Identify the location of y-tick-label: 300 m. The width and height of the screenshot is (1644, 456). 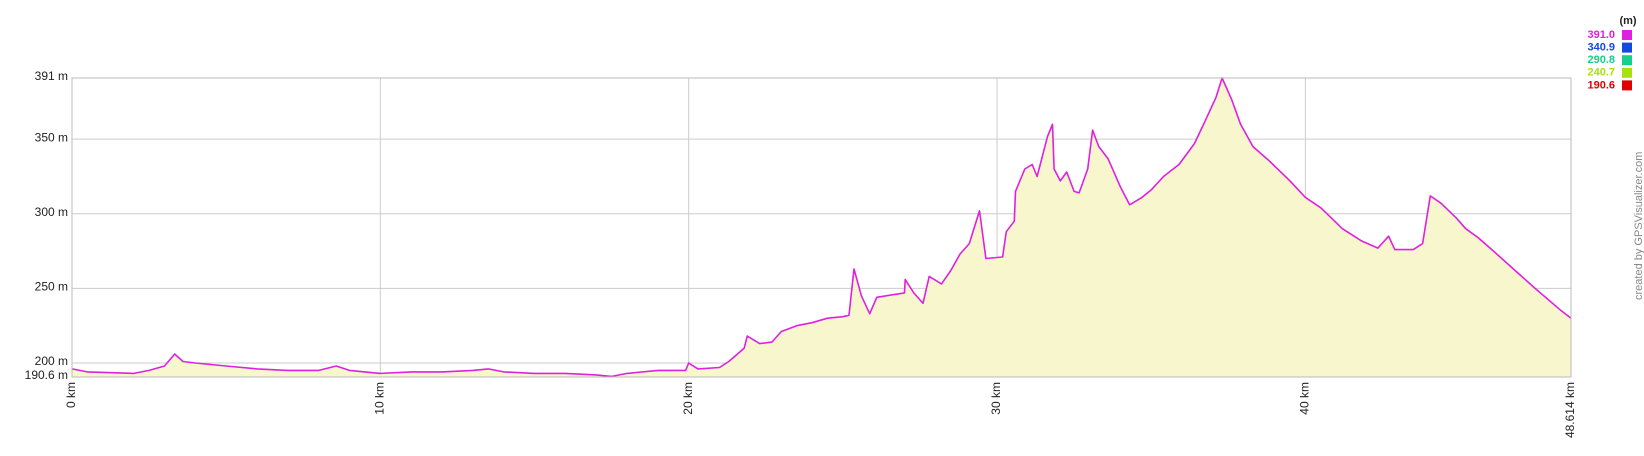
(51, 212).